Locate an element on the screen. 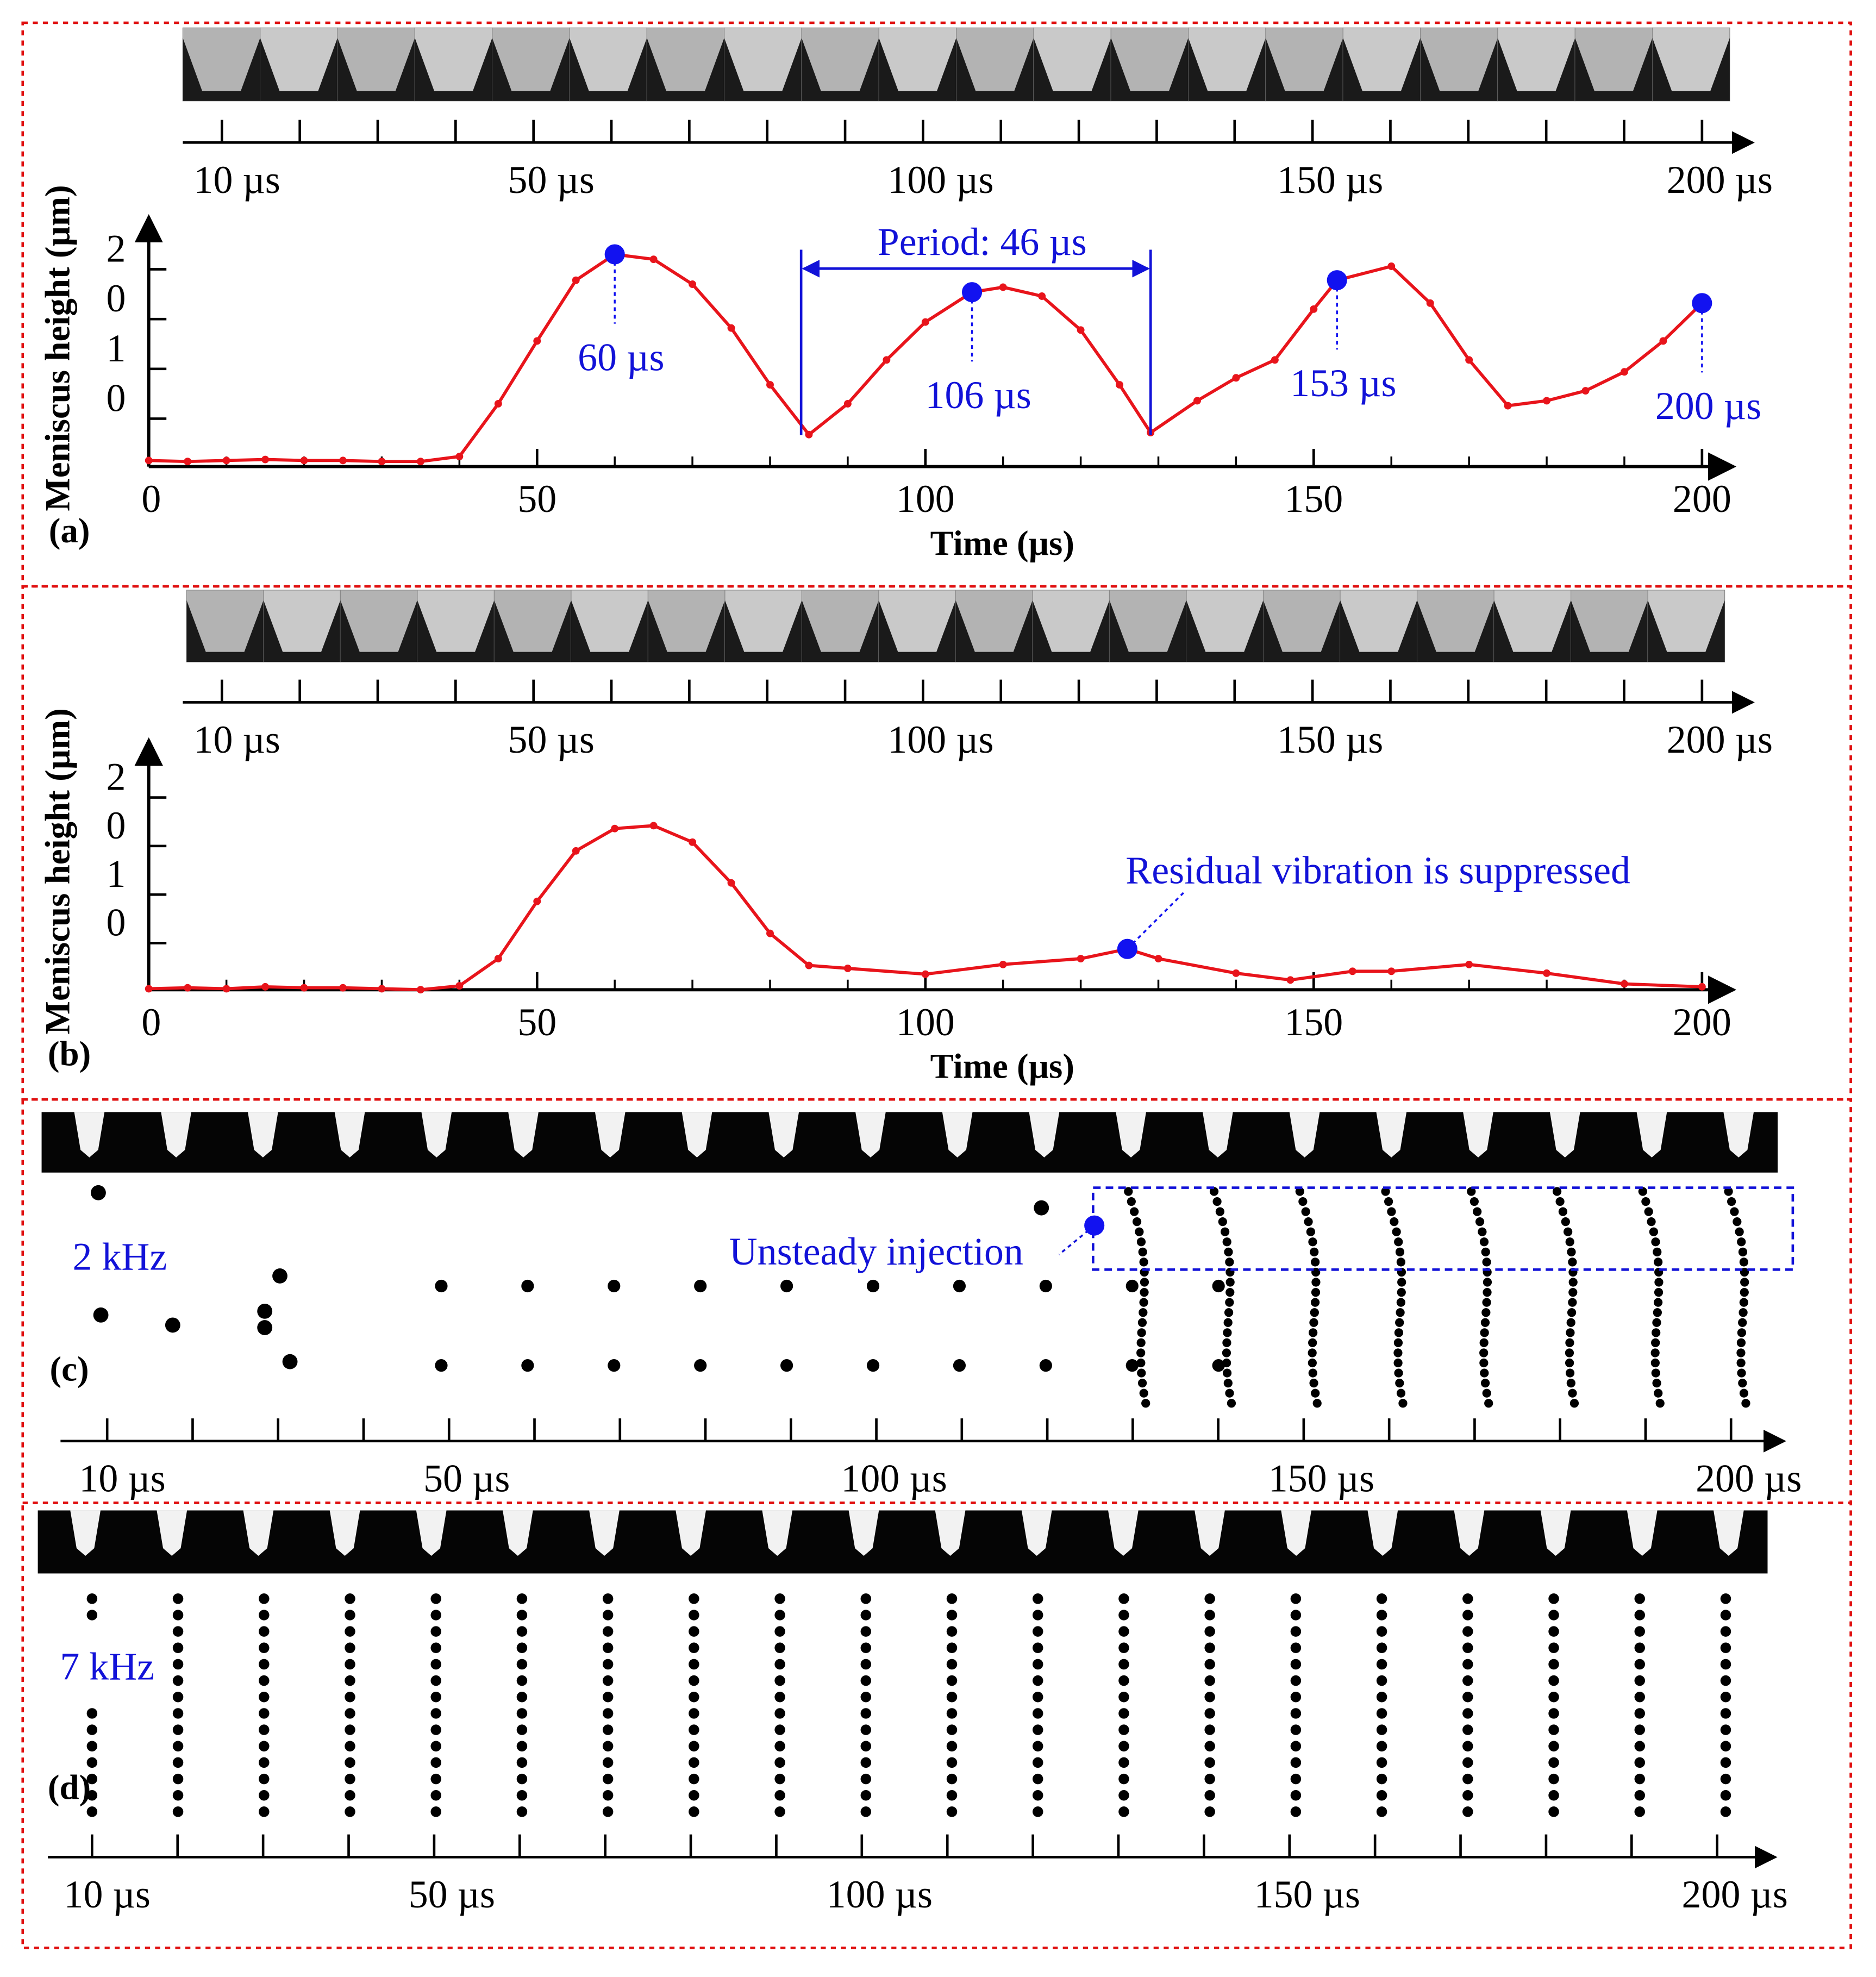 This screenshot has height=1977, width=1876. x-tick-label: 200 is located at coordinates (1702, 1022).